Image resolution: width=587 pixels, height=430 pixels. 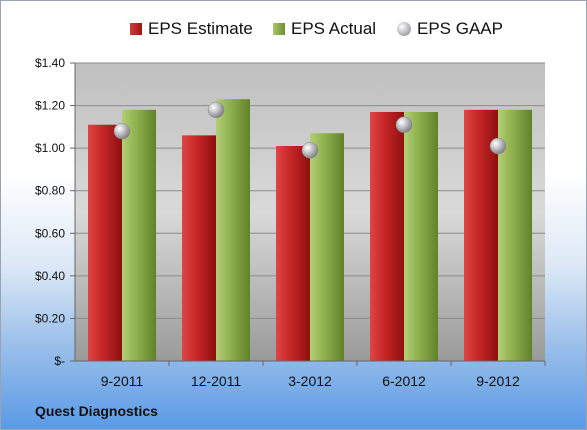 What do you see at coordinates (139, 235) in the screenshot?
I see `bar-eps-actual-9-2011` at bounding box center [139, 235].